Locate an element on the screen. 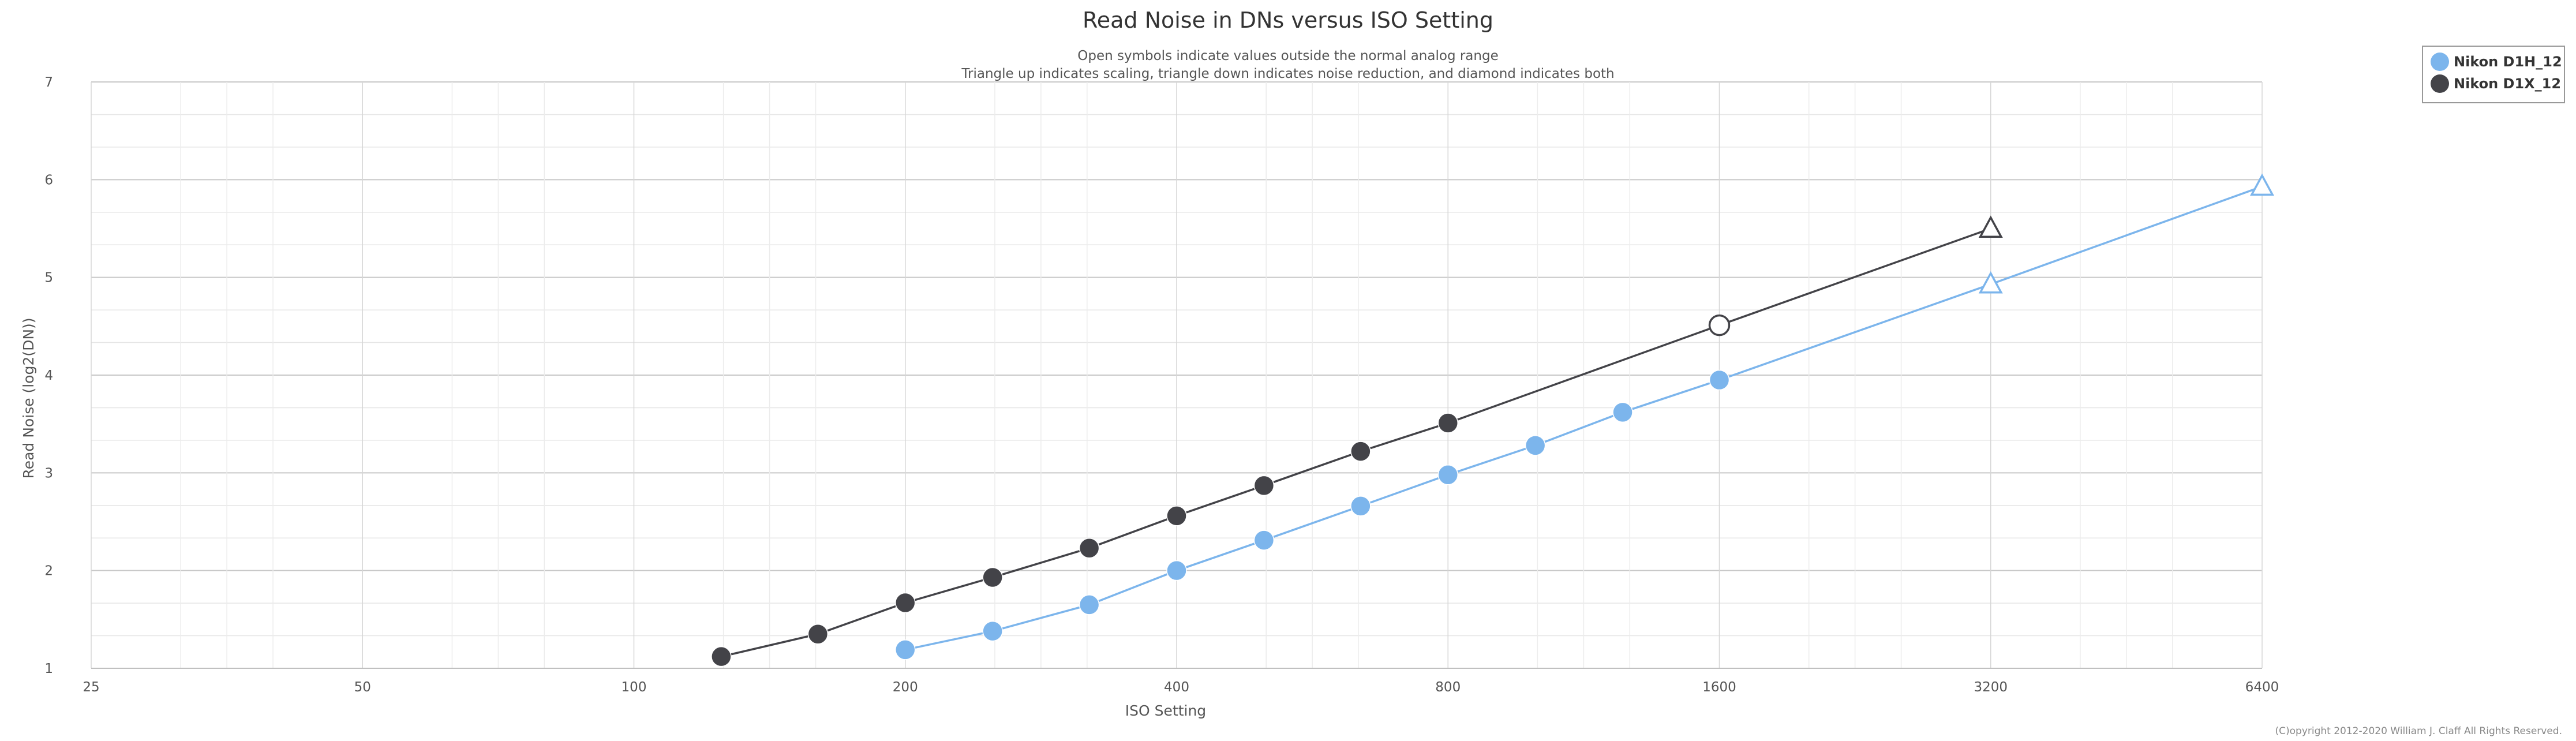  y-tick-label: 1 is located at coordinates (49, 669).